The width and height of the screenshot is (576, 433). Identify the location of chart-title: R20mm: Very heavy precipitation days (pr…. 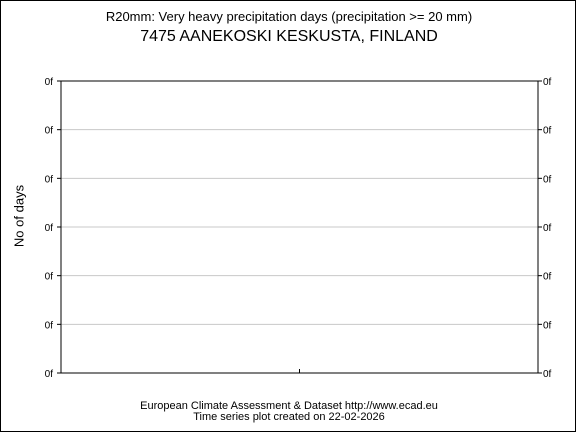
(289, 16).